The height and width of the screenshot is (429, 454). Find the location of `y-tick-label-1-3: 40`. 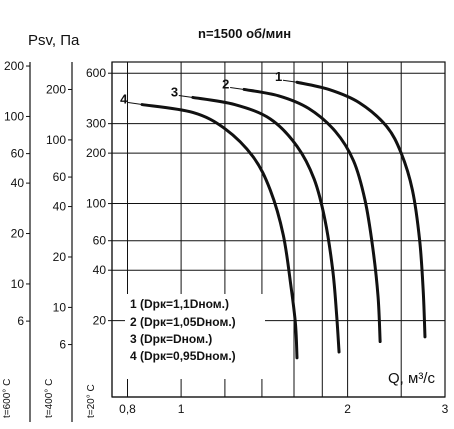

y-tick-label-1-3: 40 is located at coordinates (60, 207).